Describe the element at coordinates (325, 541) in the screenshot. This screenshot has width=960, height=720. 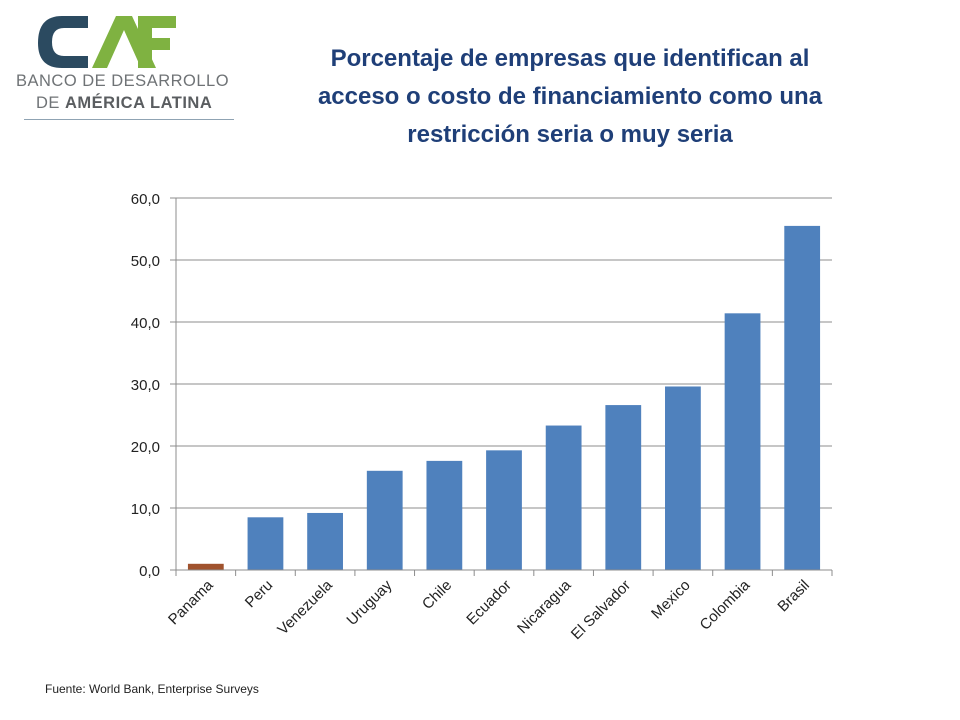
I see `bar-venezuela` at that location.